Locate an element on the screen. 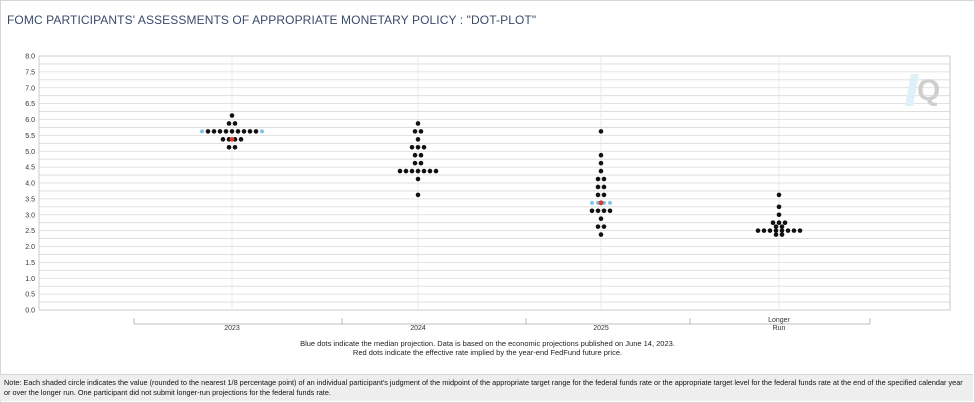  y-tick-label: 0.0 is located at coordinates (30, 311).